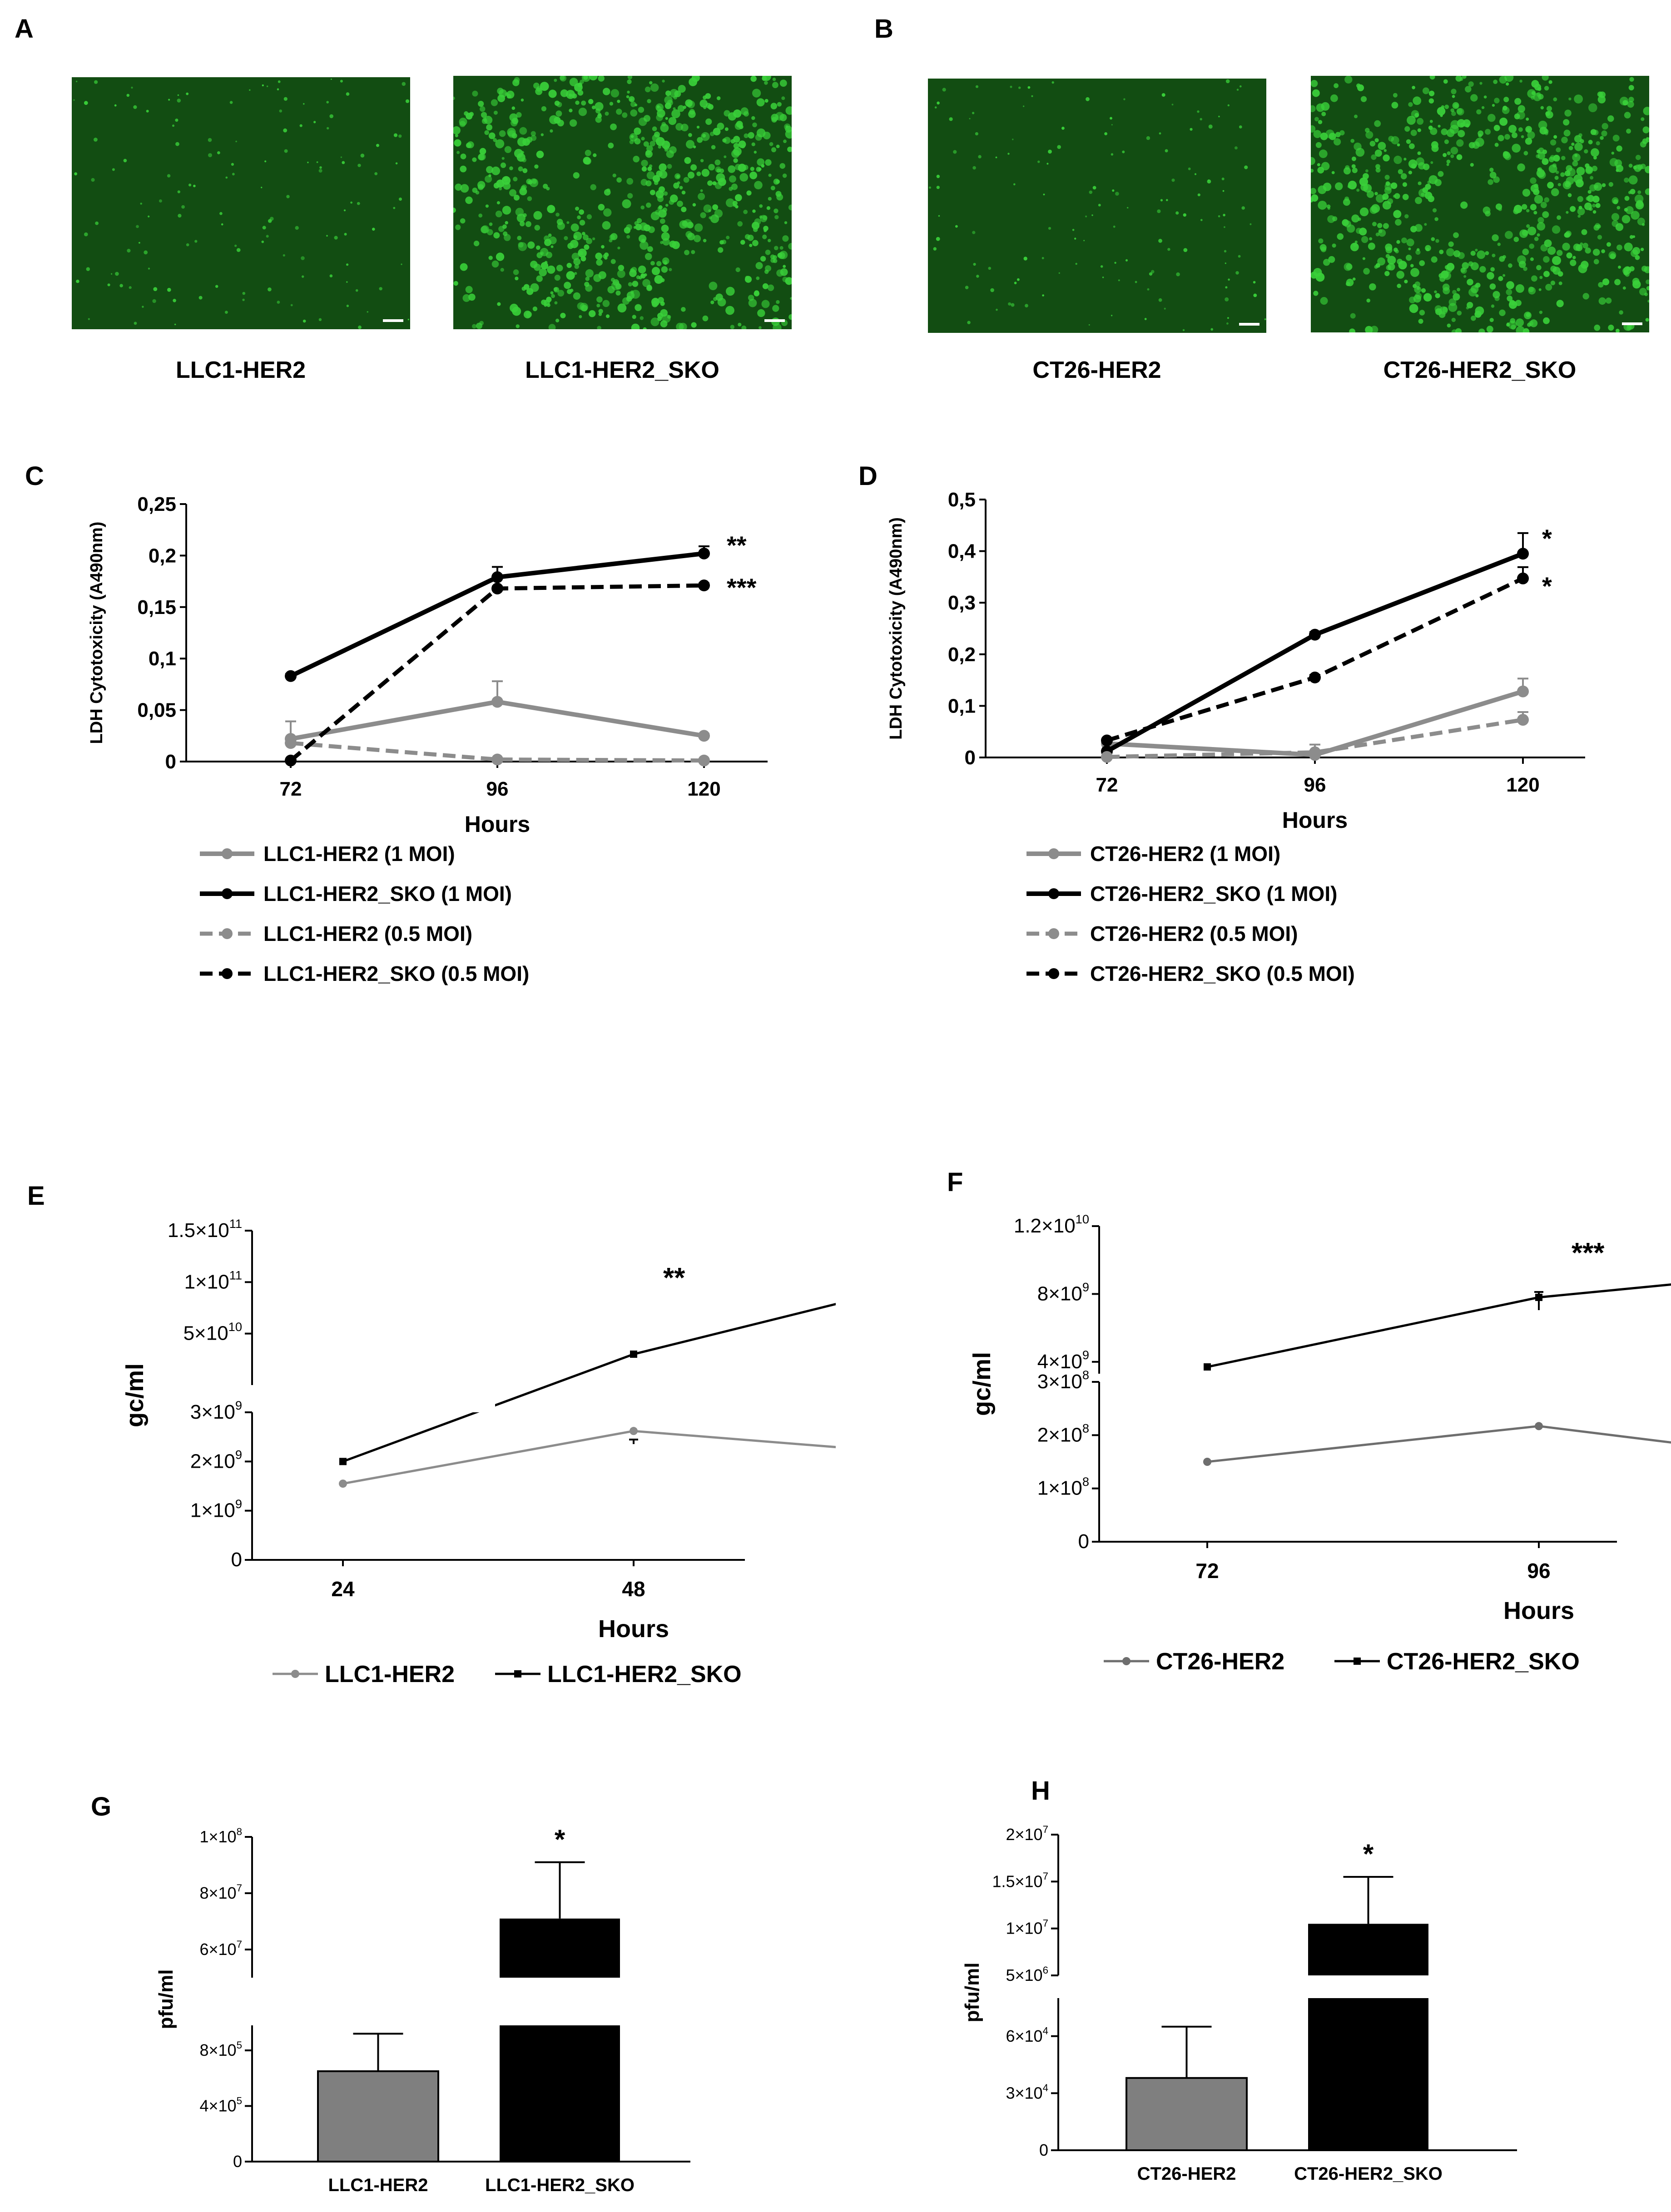  What do you see at coordinates (96, 633) in the screenshot?
I see `y-axis-title: LDH Cytotoxicity (A490nm)` at bounding box center [96, 633].